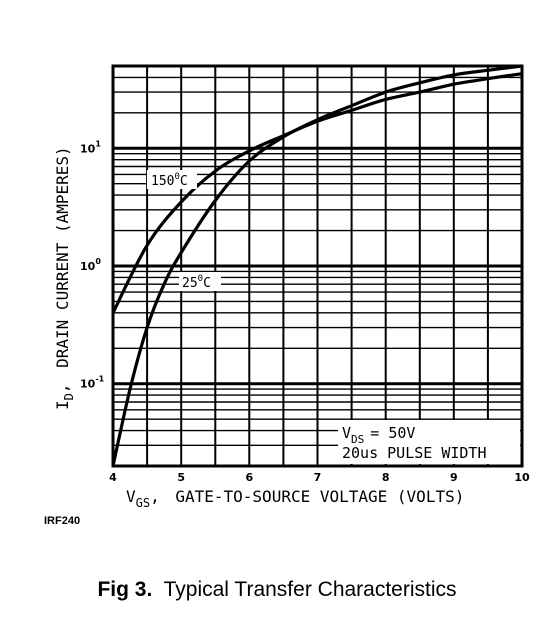 The height and width of the screenshot is (620, 554). Describe the element at coordinates (522, 477) in the screenshot. I see `x-tick-label: 10` at that location.